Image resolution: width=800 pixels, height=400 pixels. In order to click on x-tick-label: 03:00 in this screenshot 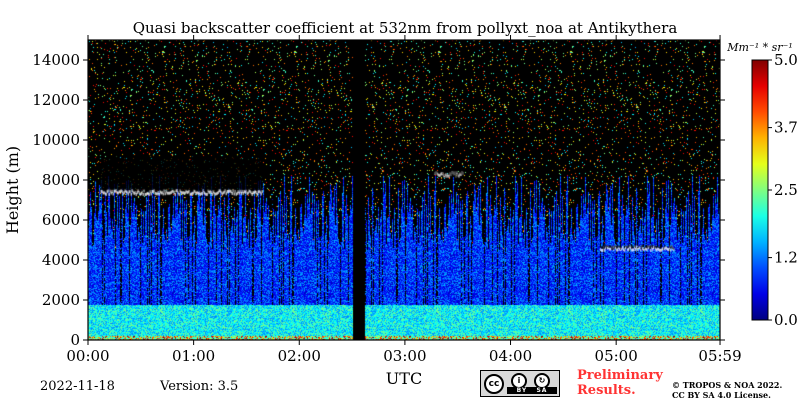, I will do `click(404, 356)`.